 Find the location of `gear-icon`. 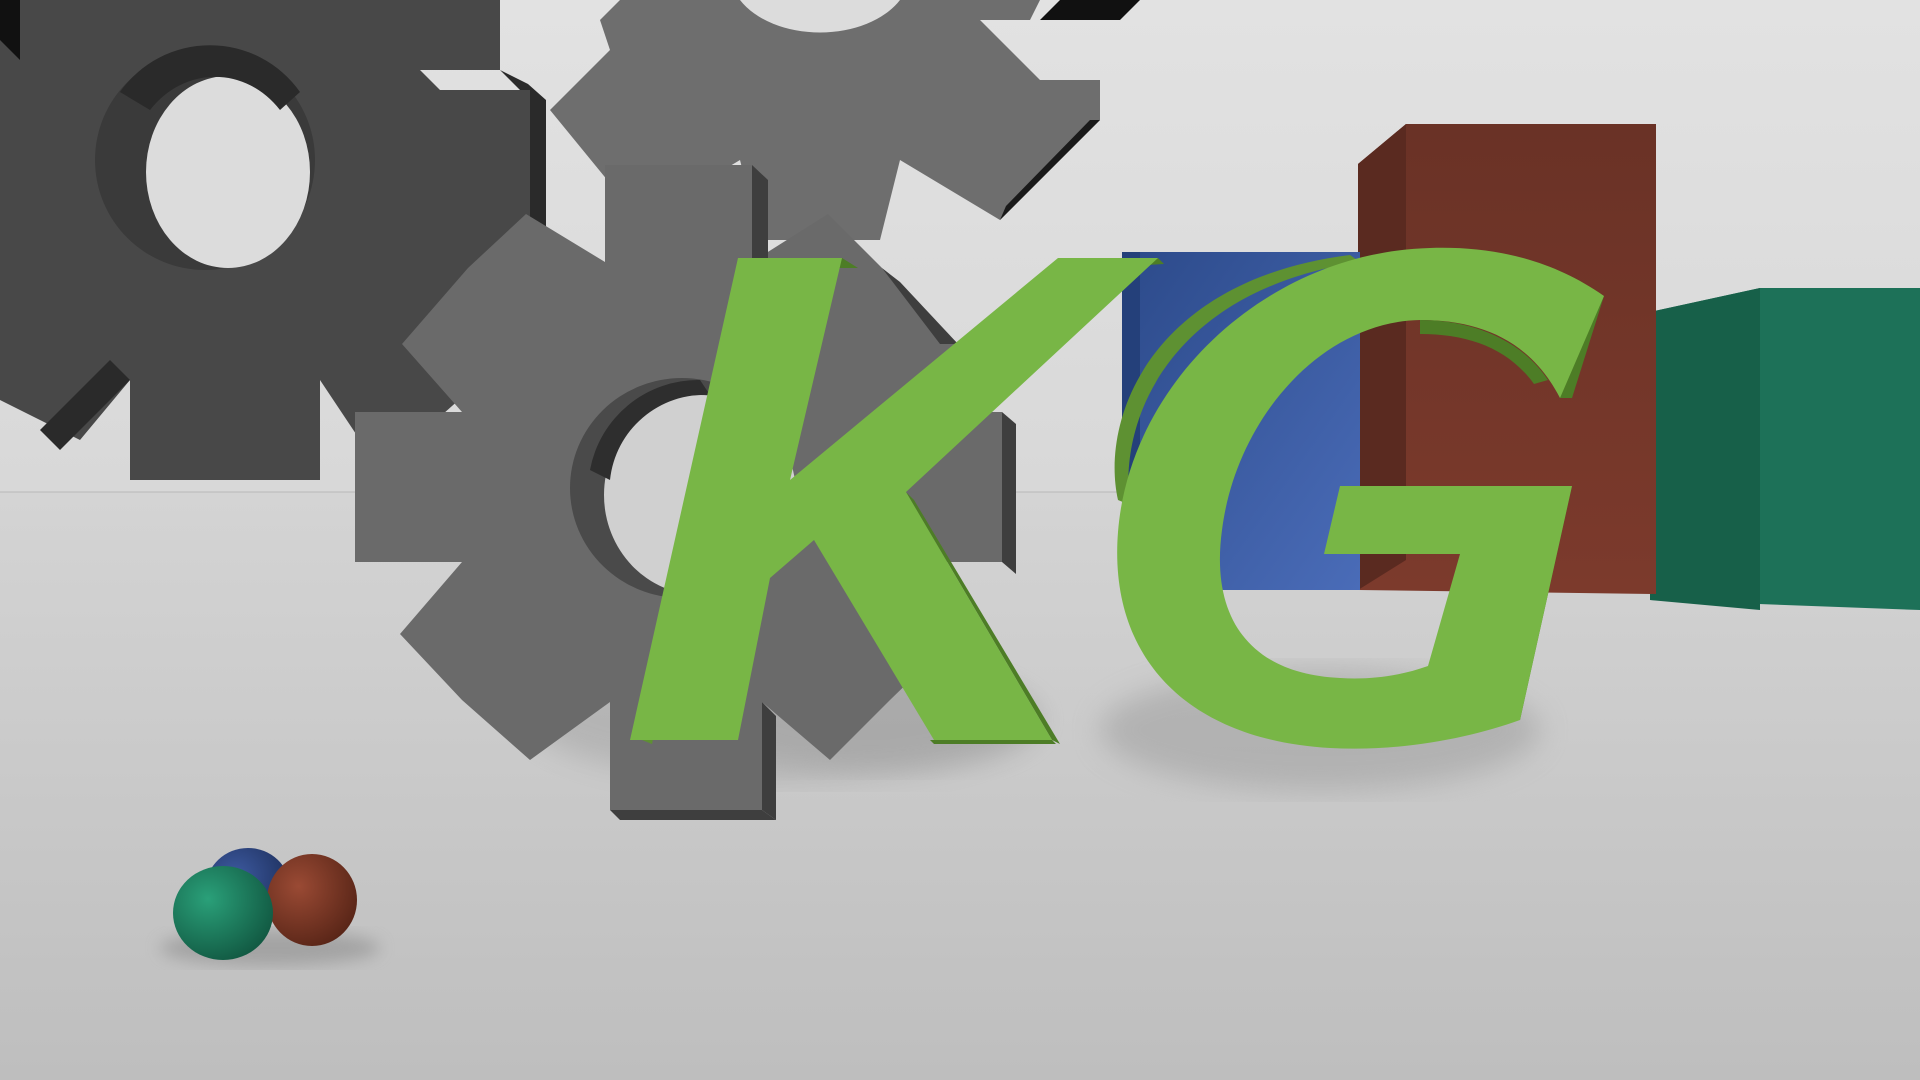

gear-icon is located at coordinates (273, 240).